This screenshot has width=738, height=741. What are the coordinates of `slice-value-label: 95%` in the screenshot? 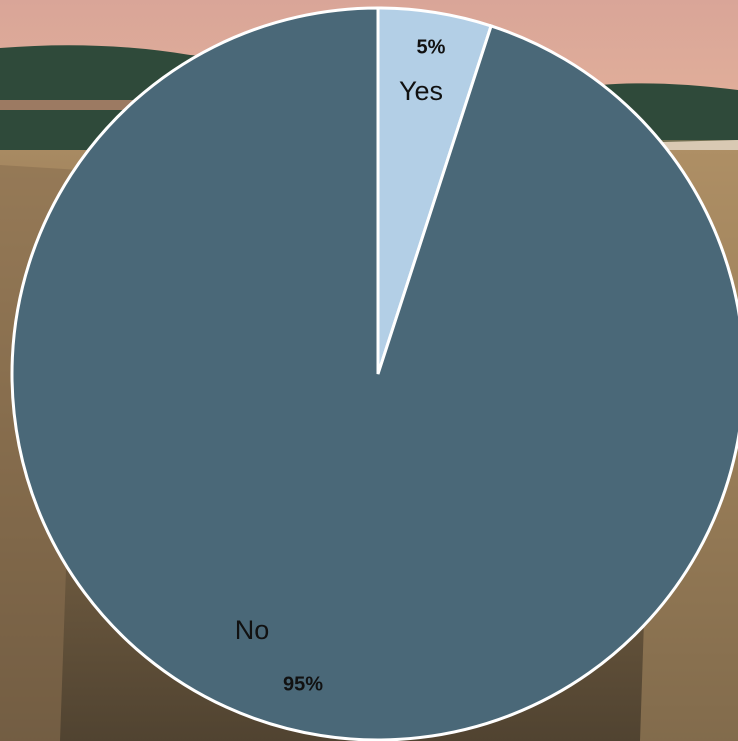 It's located at (303, 684).